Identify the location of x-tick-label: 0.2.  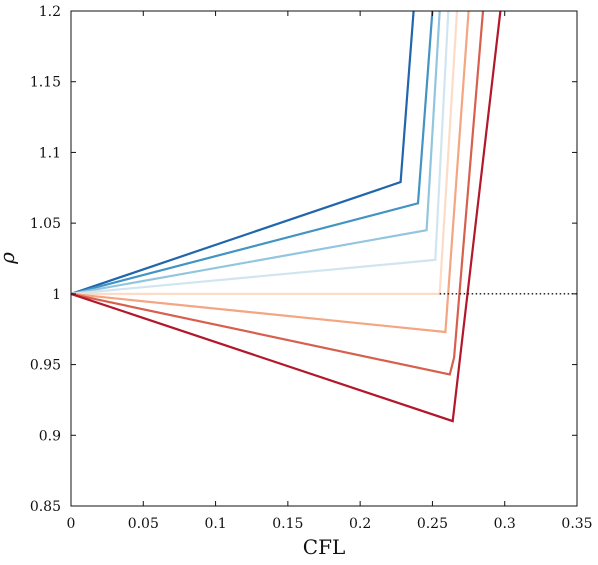
(360, 524).